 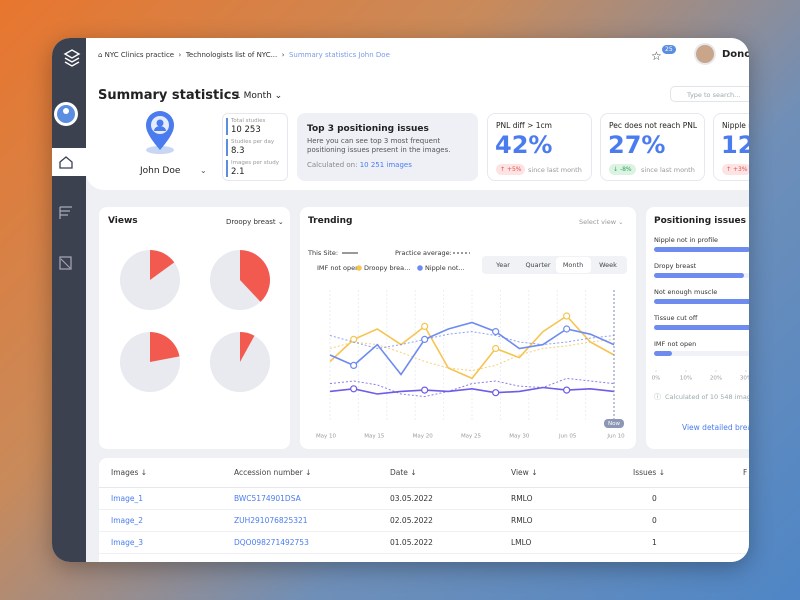 What do you see at coordinates (471, 437) in the screenshot?
I see `x-tick-label: May 25` at bounding box center [471, 437].